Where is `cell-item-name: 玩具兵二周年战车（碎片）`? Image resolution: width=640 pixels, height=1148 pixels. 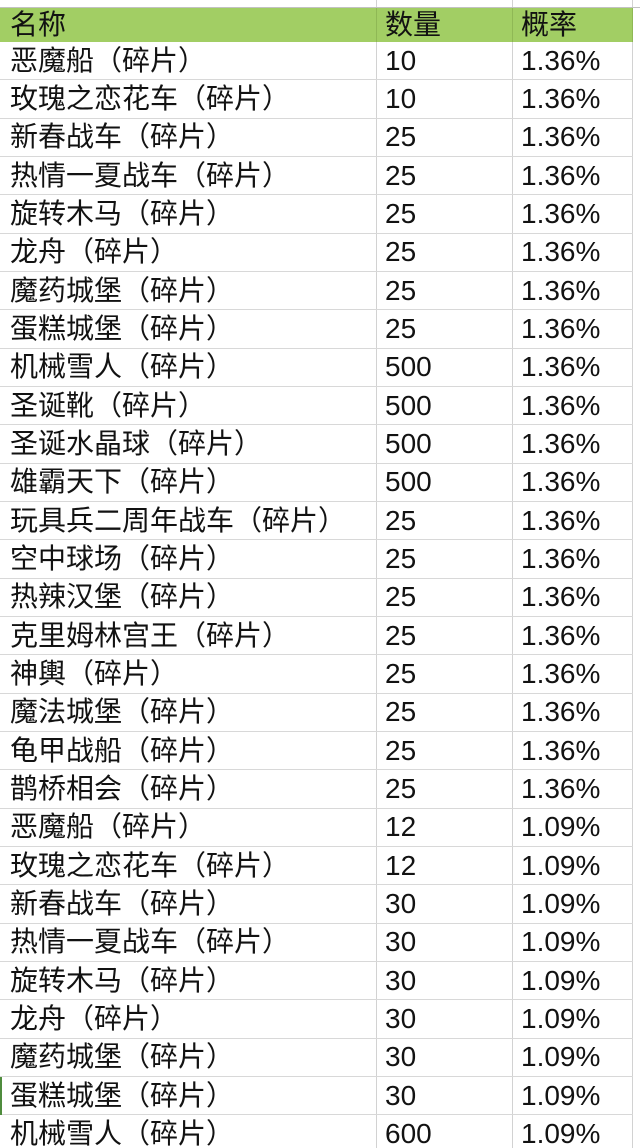
cell-item-name: 玩具兵二周年战车（碎片） is located at coordinates (188, 520).